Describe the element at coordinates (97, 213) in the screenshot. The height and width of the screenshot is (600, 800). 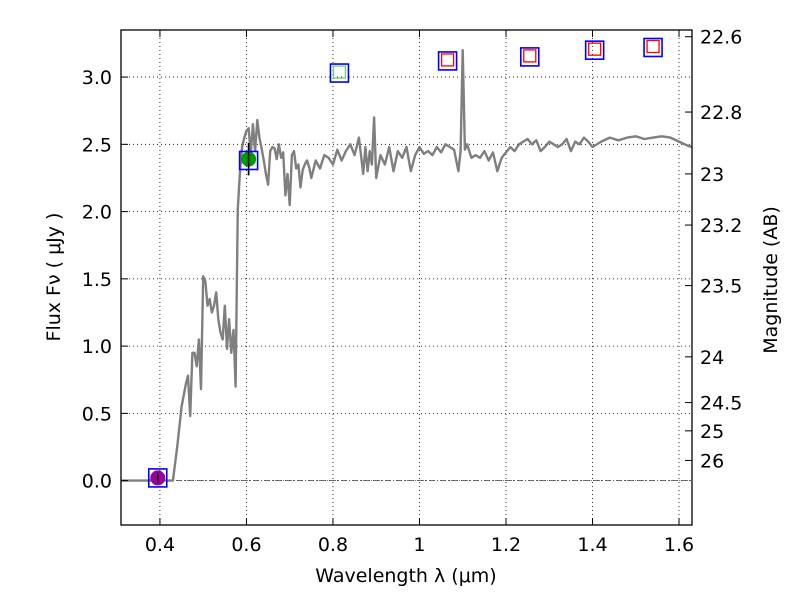
I see `y-tick-label: 2.0` at that location.